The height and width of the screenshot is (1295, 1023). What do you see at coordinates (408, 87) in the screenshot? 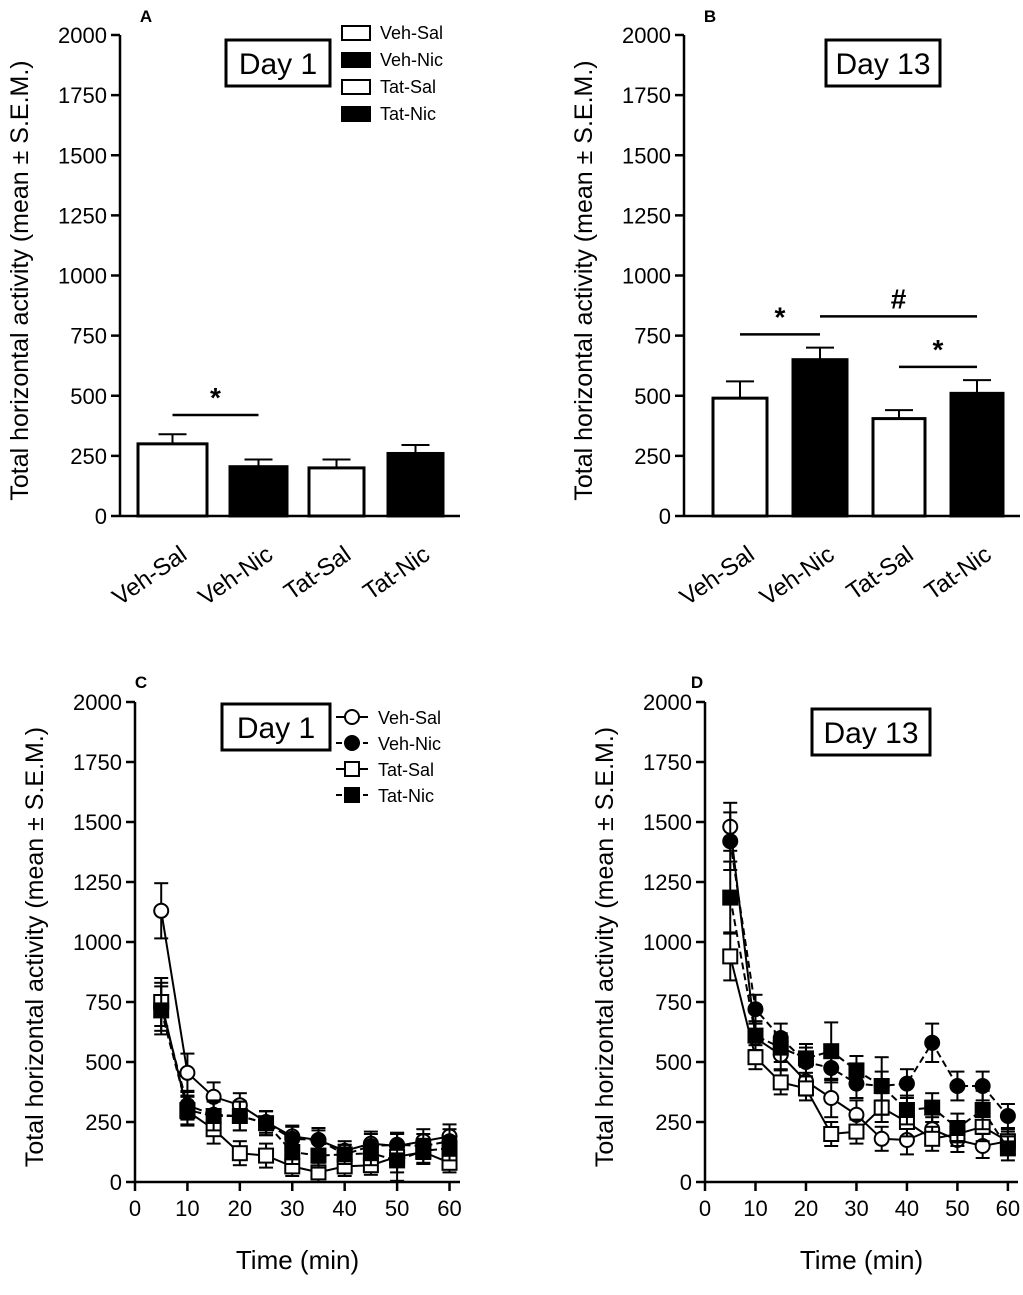
I see `legend-label: Tat-Sal` at bounding box center [408, 87].